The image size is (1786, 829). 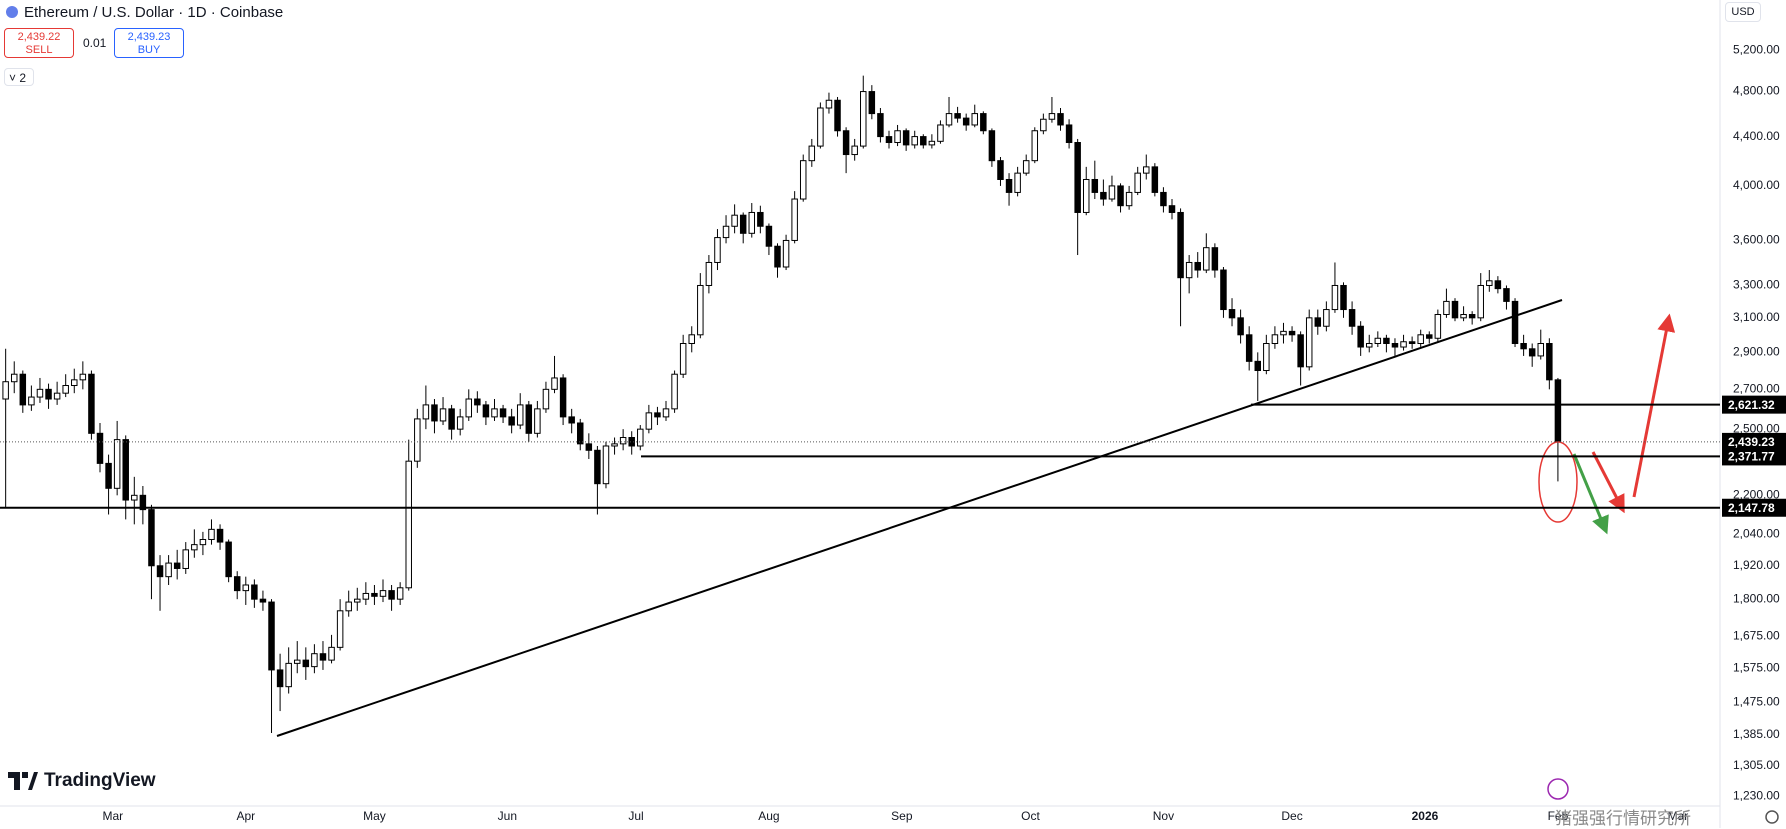 I want to click on currency-button: USD, so click(x=1743, y=12).